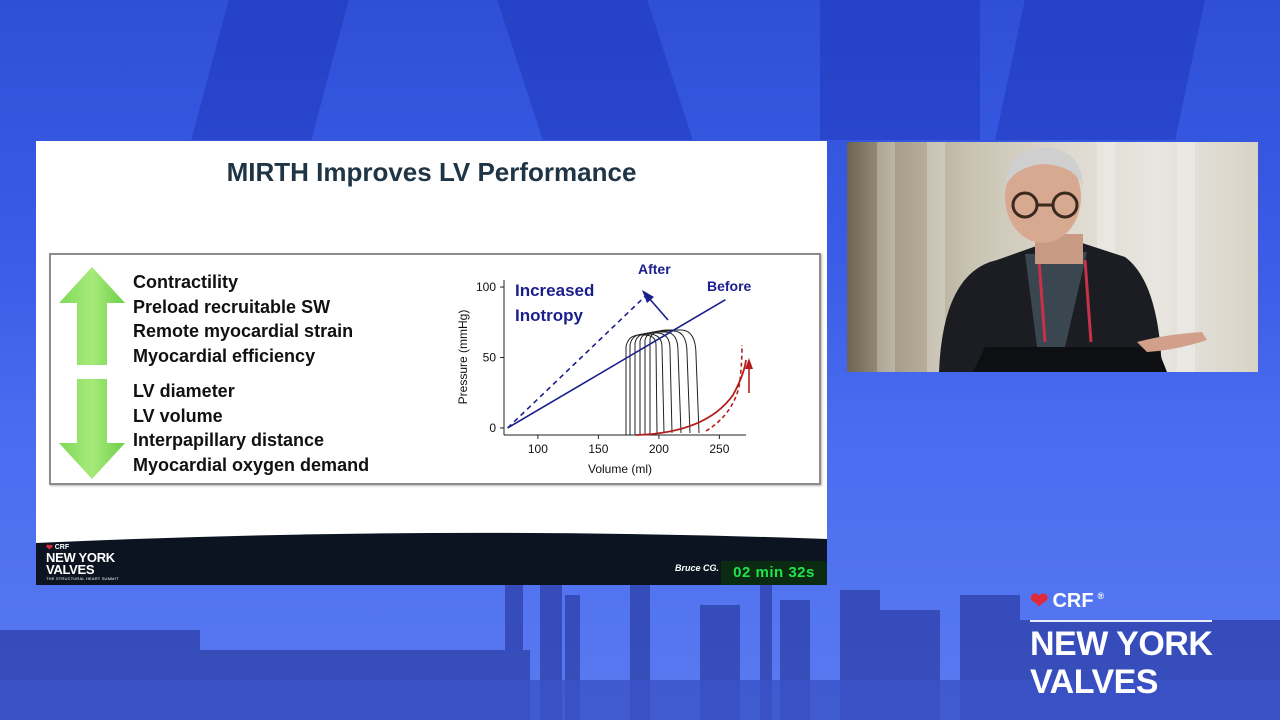  What do you see at coordinates (431, 558) in the screenshot?
I see `footer-band` at bounding box center [431, 558].